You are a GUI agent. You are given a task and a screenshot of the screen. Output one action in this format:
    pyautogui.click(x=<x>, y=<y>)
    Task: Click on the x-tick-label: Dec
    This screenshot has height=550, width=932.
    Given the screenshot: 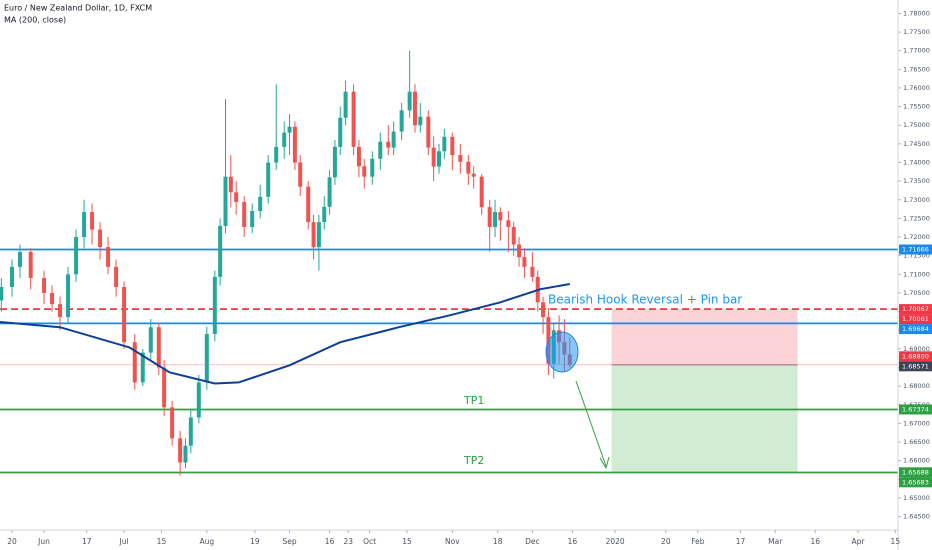 What is the action you would take?
    pyautogui.click(x=532, y=541)
    